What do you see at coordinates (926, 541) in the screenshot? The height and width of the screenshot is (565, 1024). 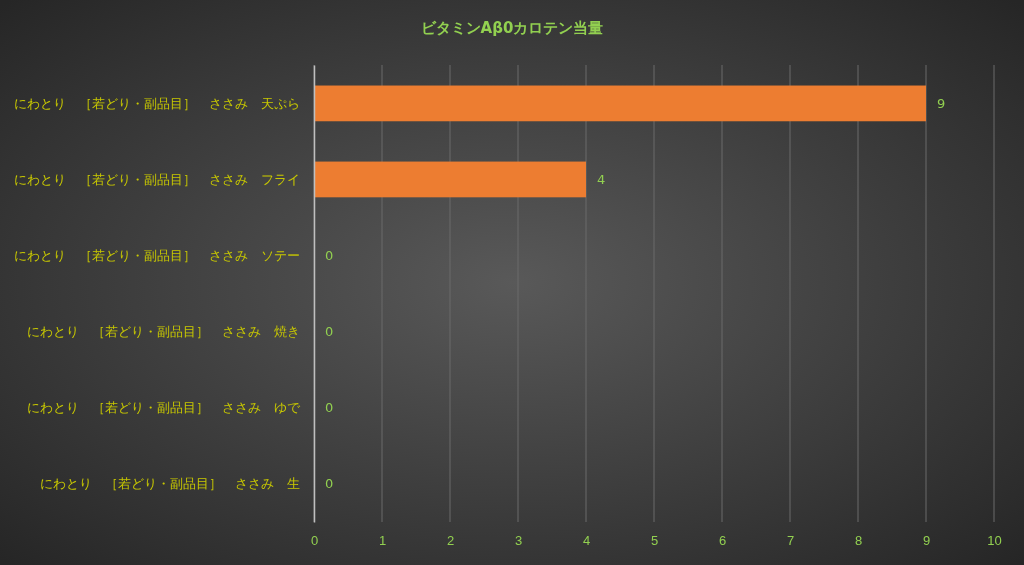 I see `x-tick-label: 9` at bounding box center [926, 541].